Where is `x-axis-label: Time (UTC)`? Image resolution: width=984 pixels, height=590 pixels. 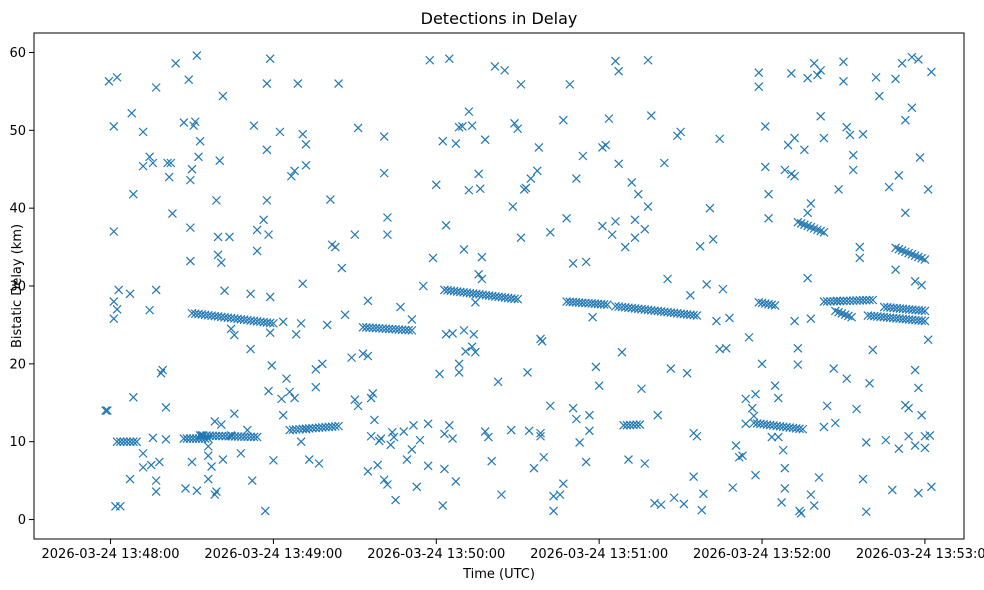
x-axis-label: Time (UTC) is located at coordinates (498, 574).